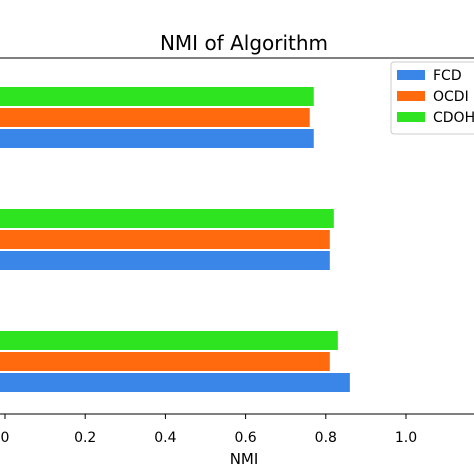  Describe the element at coordinates (451, 97) in the screenshot. I see `legend-label-ocdi: OCDI` at that location.